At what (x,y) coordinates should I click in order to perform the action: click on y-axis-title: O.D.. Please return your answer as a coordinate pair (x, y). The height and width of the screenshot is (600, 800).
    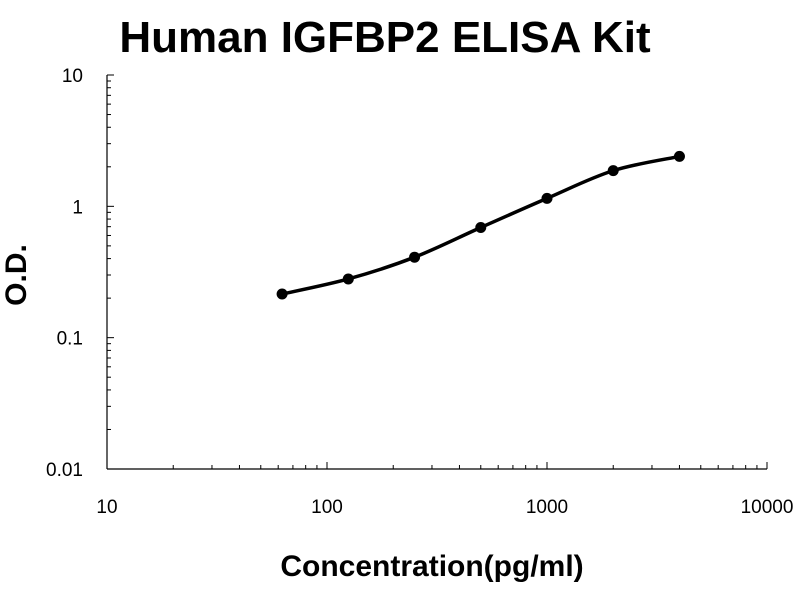
    Looking at the image, I should click on (16, 275).